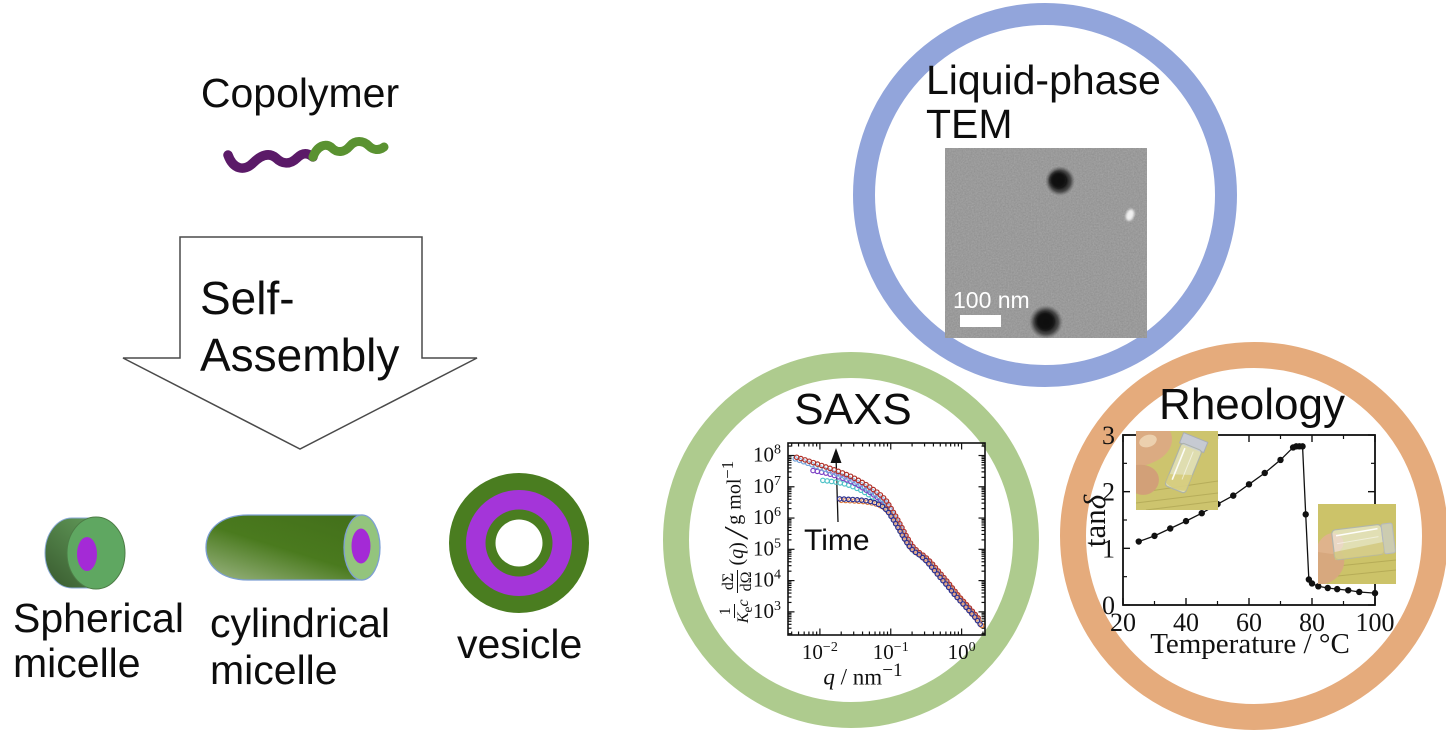 This screenshot has width=1446, height=738. I want to click on horizontal-vial, so click(1363, 541).